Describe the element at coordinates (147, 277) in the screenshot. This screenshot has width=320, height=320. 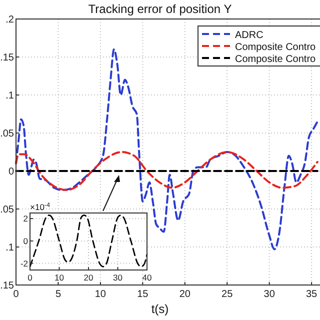
I see `x-tick-label: 40` at that location.